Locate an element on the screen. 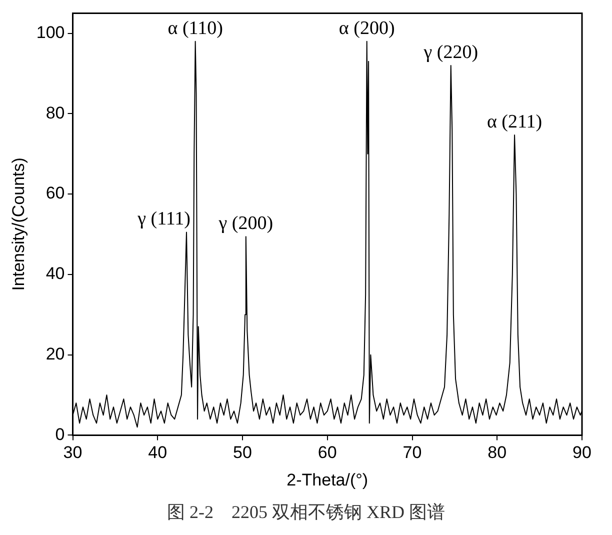 Image resolution: width=612 pixels, height=535 pixels. x-tick-label: 70 is located at coordinates (412, 452).